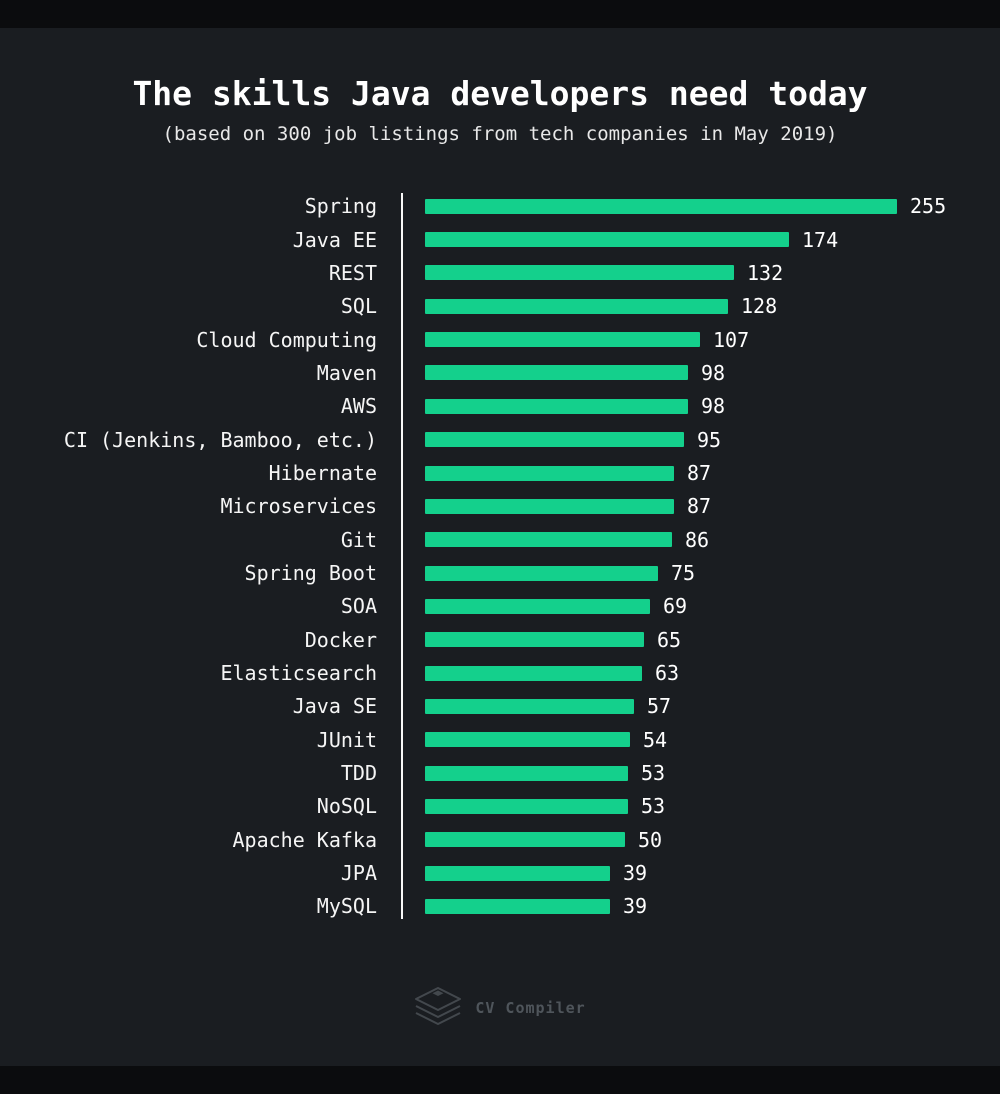 The image size is (1000, 1094). What do you see at coordinates (402, 556) in the screenshot?
I see `y-axis-line` at bounding box center [402, 556].